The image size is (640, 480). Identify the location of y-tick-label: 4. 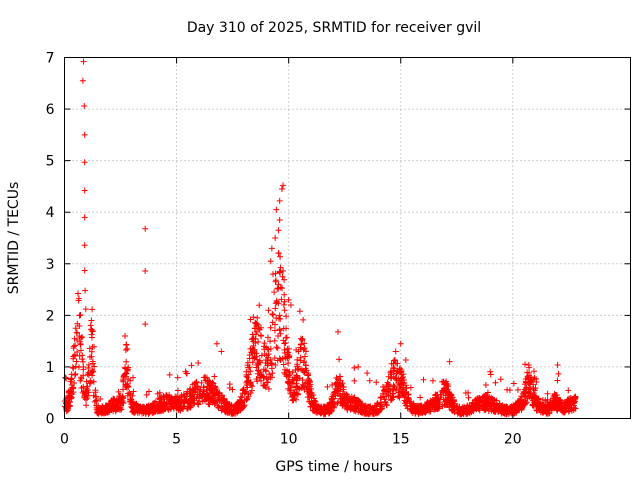
(50, 213).